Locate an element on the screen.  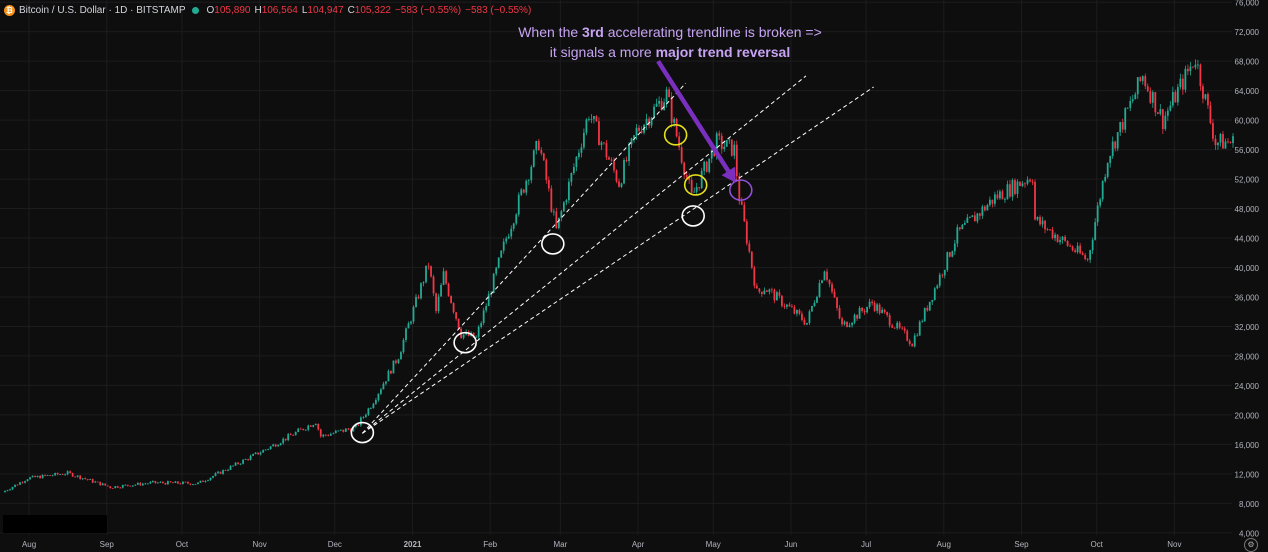
x-tick-label: Oct is located at coordinates (182, 544).